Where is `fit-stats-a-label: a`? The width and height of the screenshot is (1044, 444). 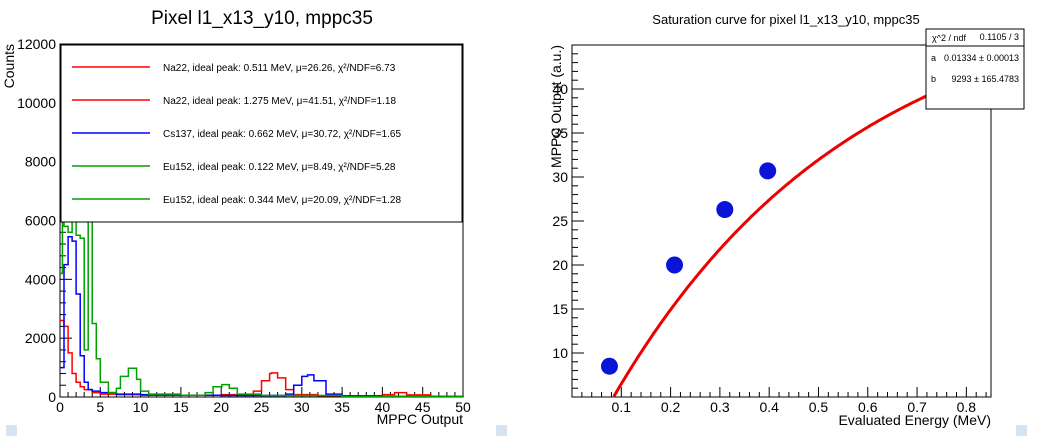 fit-stats-a-label: a is located at coordinates (933, 58).